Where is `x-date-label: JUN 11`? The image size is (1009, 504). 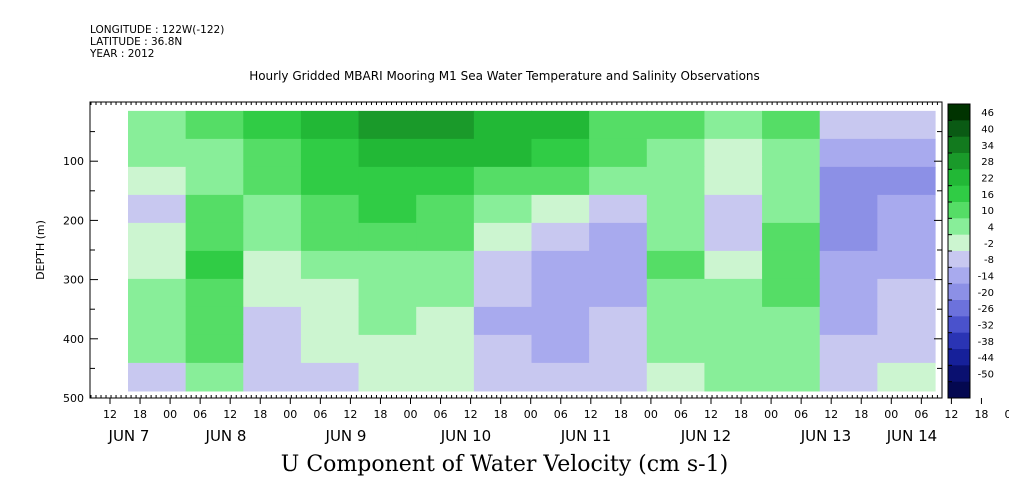
x-date-label: JUN 11 is located at coordinates (585, 436).